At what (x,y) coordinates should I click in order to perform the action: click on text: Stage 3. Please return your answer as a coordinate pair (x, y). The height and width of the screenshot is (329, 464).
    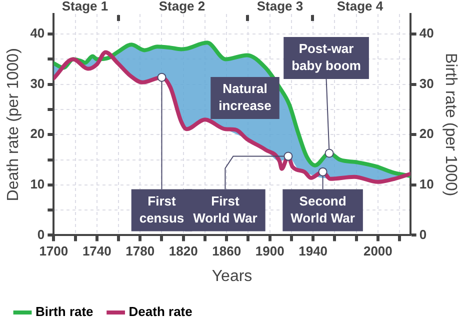
    Looking at the image, I should click on (280, 7).